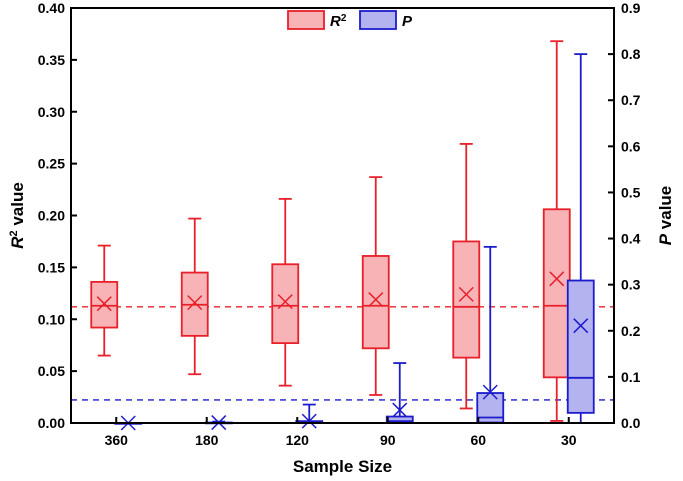 This screenshot has height=481, width=683. I want to click on right-y-axis-title: P value, so click(665, 216).